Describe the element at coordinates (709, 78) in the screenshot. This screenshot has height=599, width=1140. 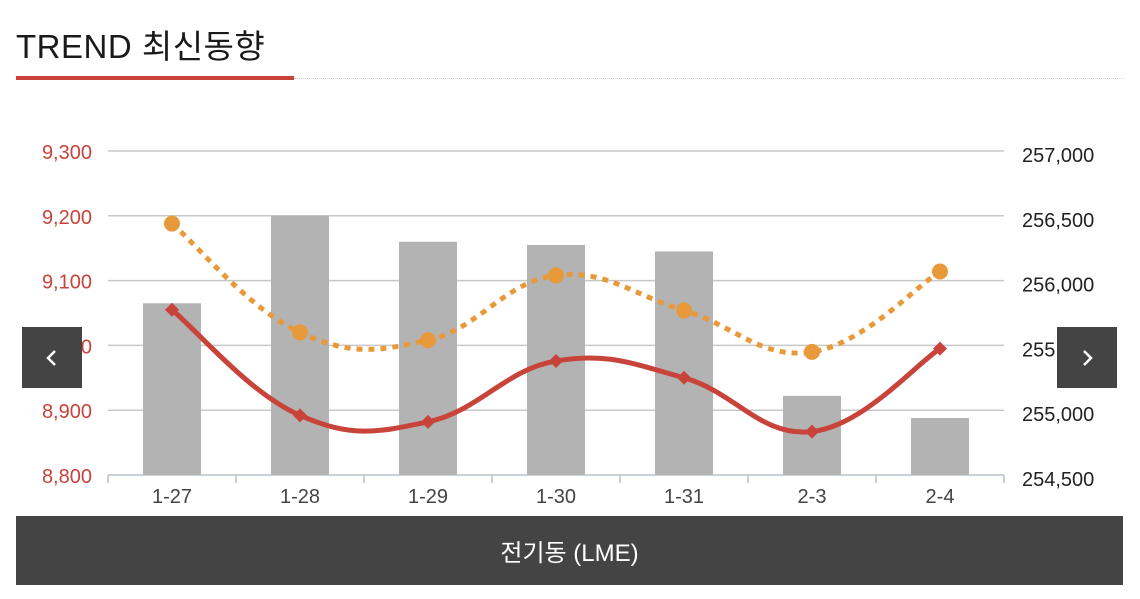
I see `title-divider` at that location.